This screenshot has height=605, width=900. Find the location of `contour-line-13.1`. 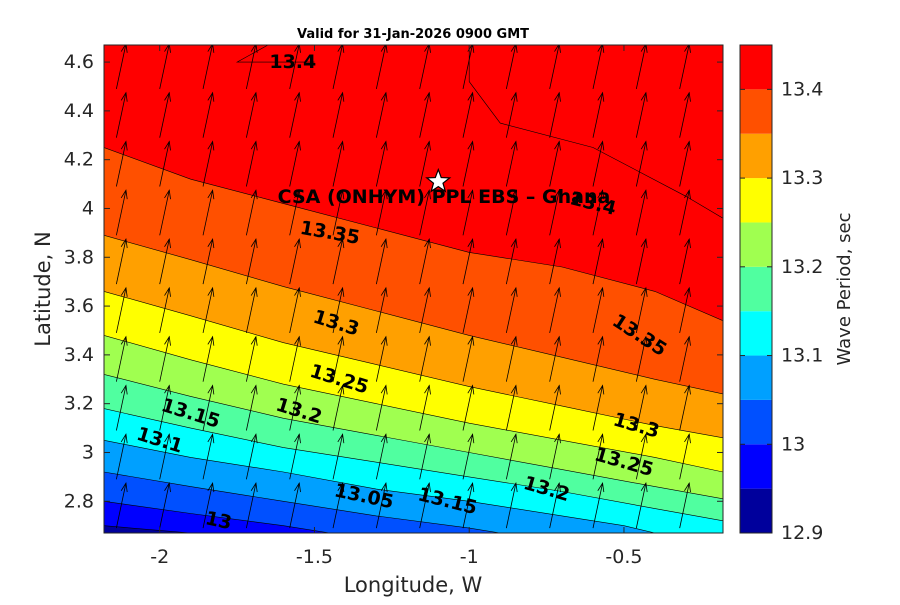

contour-line-13.1 is located at coordinates (379, 486).